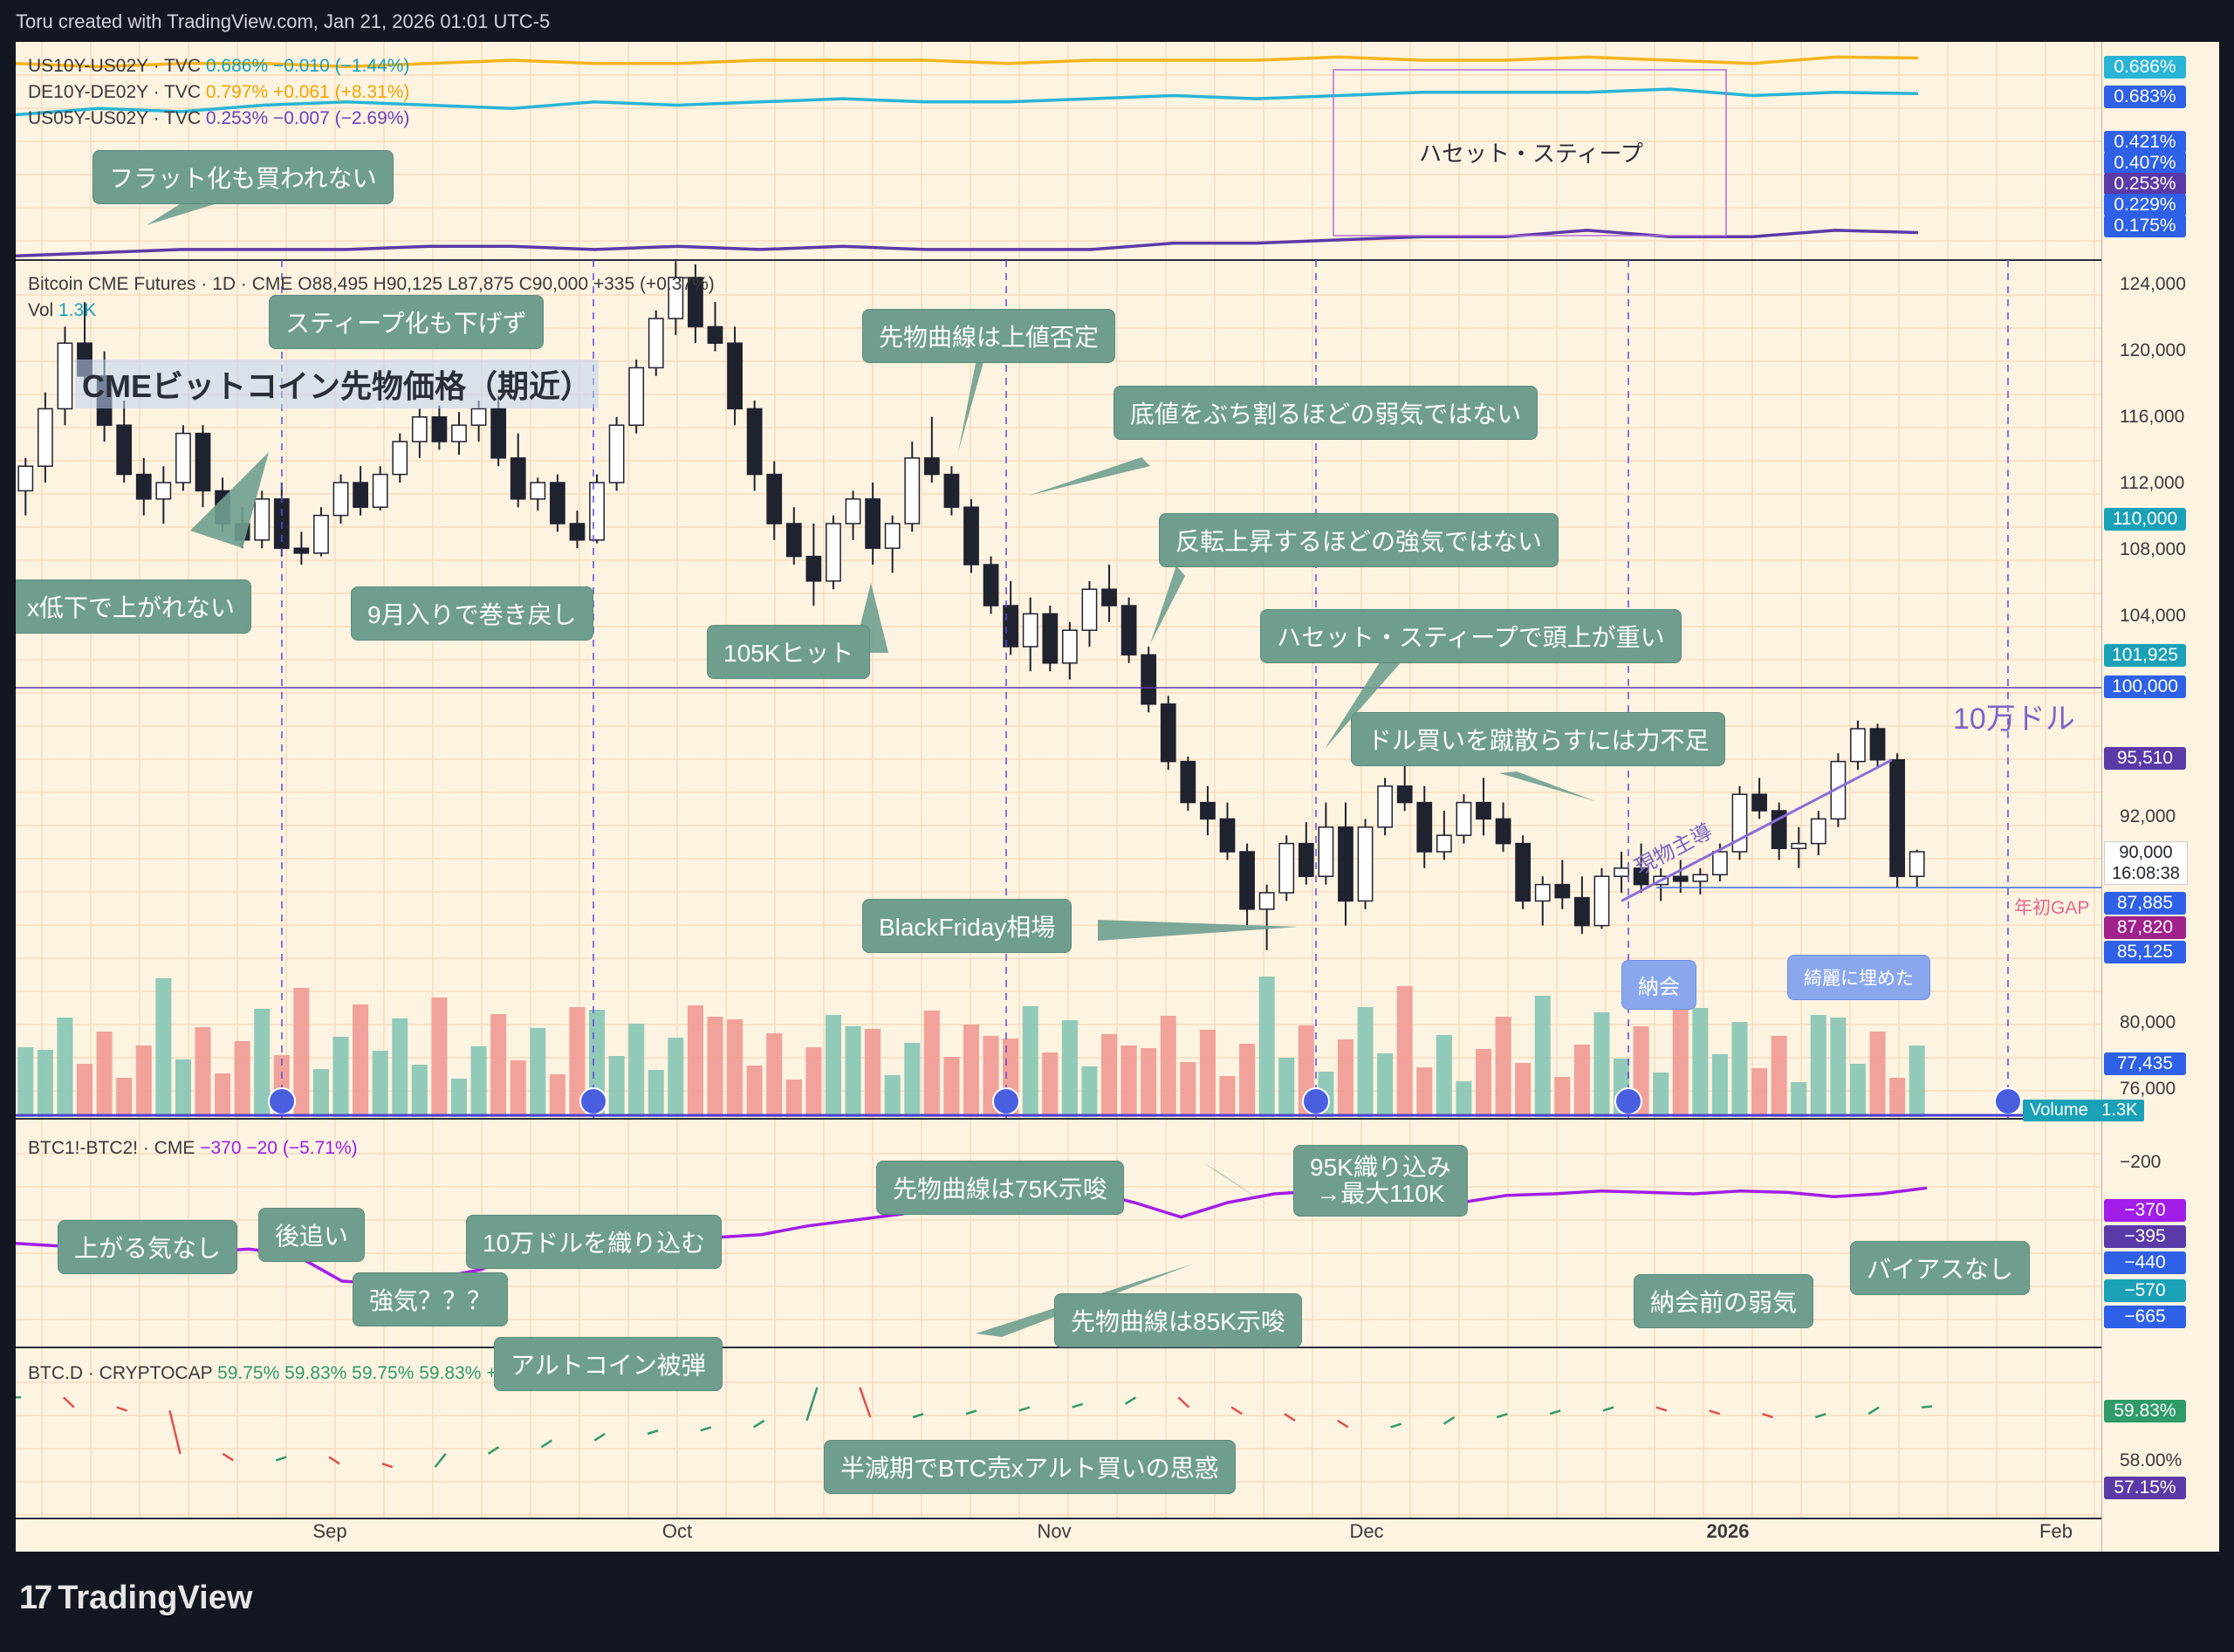 The height and width of the screenshot is (1652, 2234). Describe the element at coordinates (789, 652) in the screenshot. I see `note-105k: 105Kヒット` at that location.